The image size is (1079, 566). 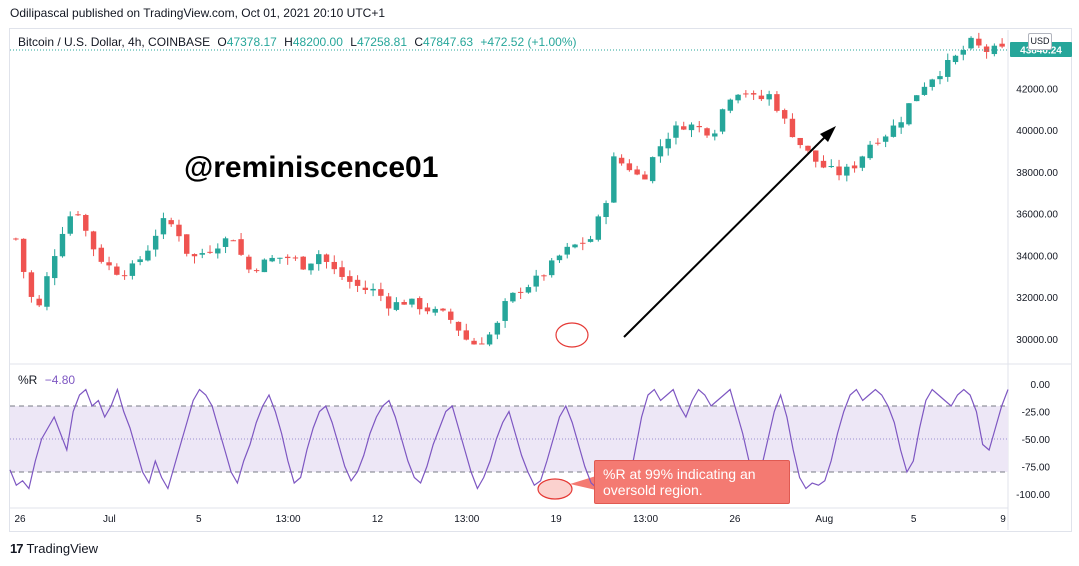 What do you see at coordinates (60, 380) in the screenshot?
I see `indicator-value: −4.80` at bounding box center [60, 380].